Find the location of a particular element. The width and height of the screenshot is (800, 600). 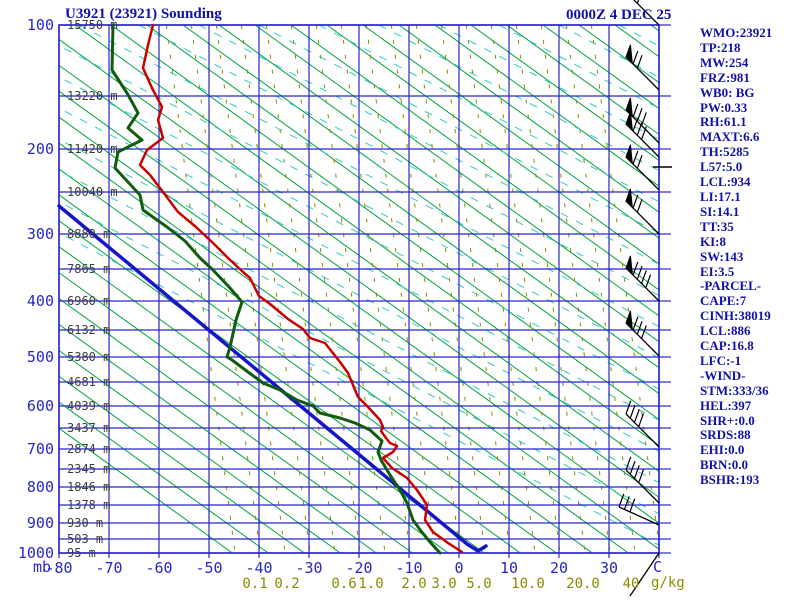

stats-line: MW:254 is located at coordinates (724, 62).